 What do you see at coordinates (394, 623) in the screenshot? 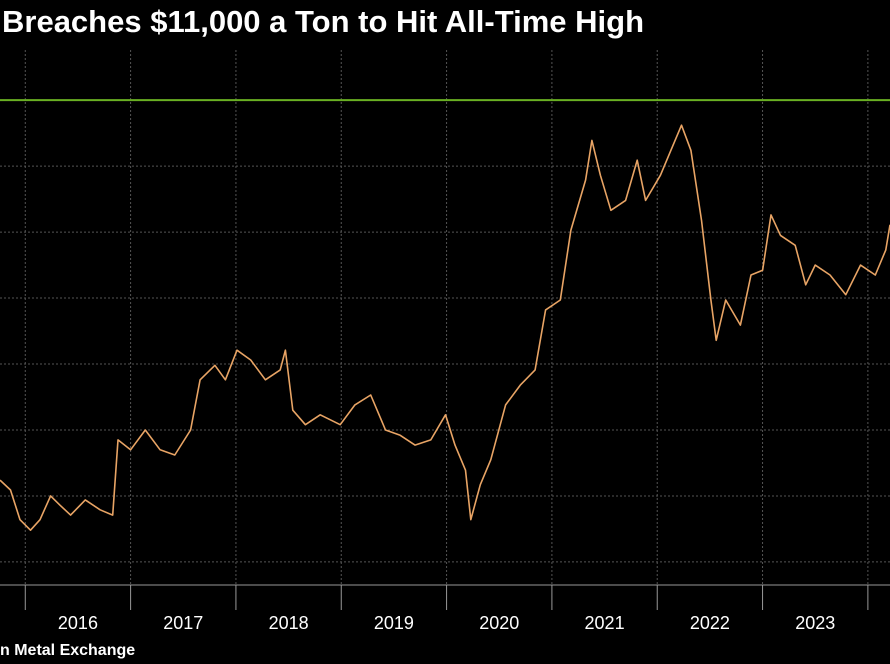
I see `x-tick-label: 2019` at bounding box center [394, 623].